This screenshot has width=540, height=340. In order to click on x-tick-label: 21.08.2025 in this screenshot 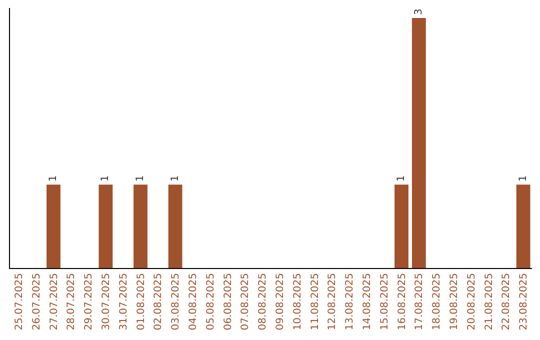, I will do `click(489, 301)`.